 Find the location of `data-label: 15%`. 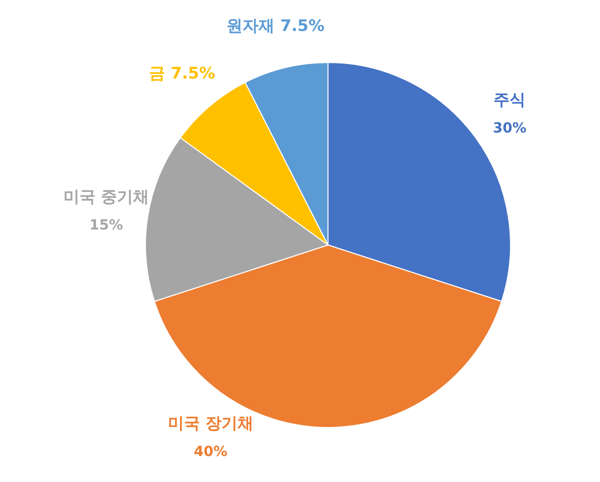

data-label: 15% is located at coordinates (107, 226).